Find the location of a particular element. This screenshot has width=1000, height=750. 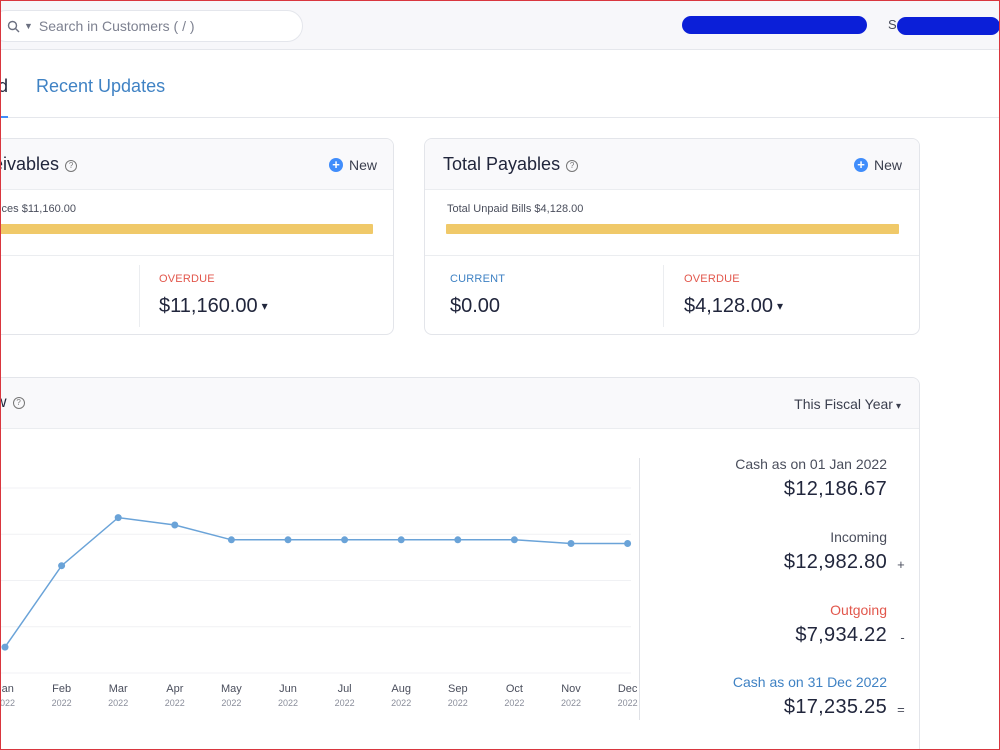

x-tick-month: May is located at coordinates (231, 689).